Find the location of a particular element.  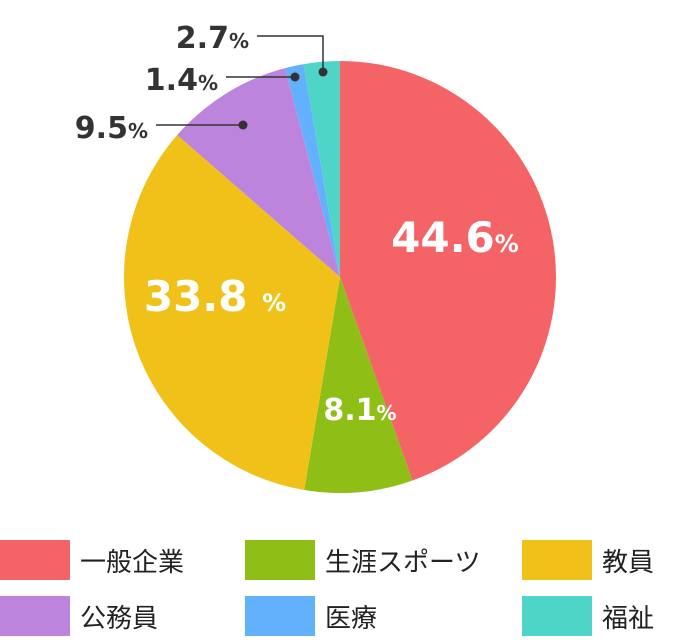

legend-item-komuin: 公務員 is located at coordinates (79, 616).